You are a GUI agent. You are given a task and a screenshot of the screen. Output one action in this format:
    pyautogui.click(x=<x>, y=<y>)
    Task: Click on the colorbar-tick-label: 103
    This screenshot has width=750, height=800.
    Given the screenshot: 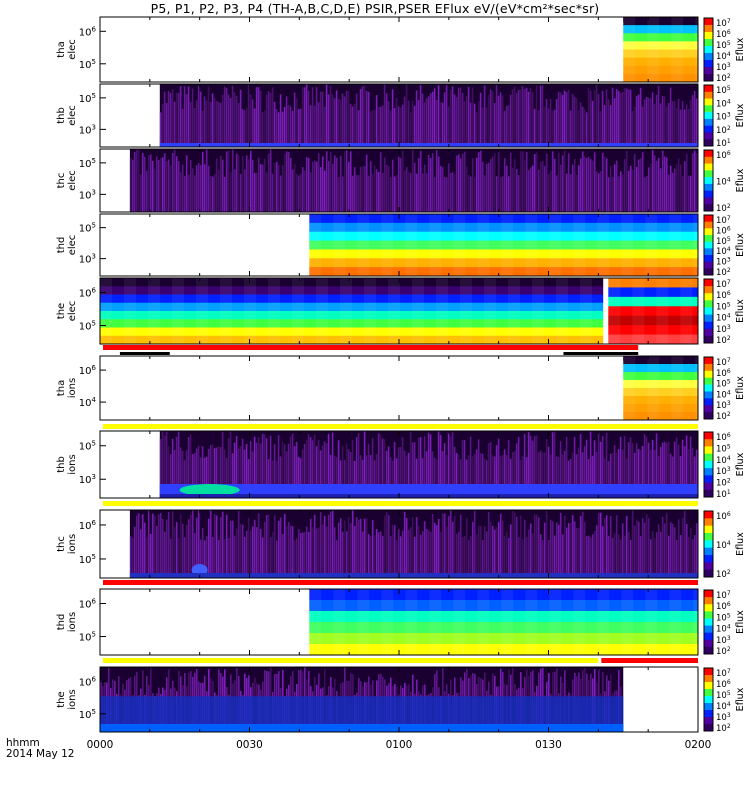 What is the action you would take?
    pyautogui.click(x=723, y=640)
    